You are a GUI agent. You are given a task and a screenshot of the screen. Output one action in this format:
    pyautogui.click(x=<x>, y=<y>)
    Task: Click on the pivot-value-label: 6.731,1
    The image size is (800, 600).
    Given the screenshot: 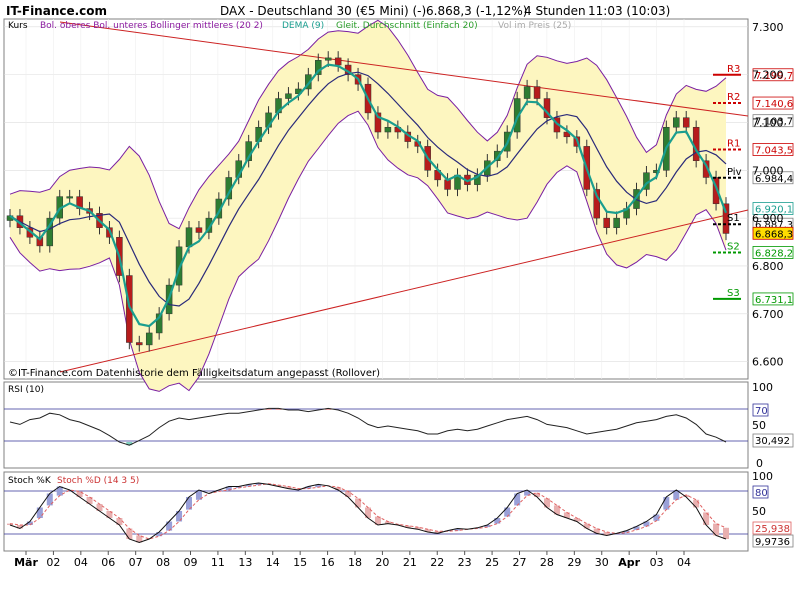 What is the action you would take?
    pyautogui.click(x=774, y=300)
    